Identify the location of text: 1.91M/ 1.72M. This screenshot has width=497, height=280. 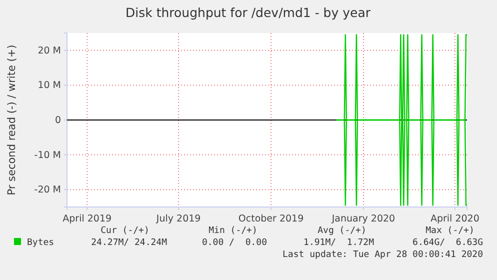
(339, 243).